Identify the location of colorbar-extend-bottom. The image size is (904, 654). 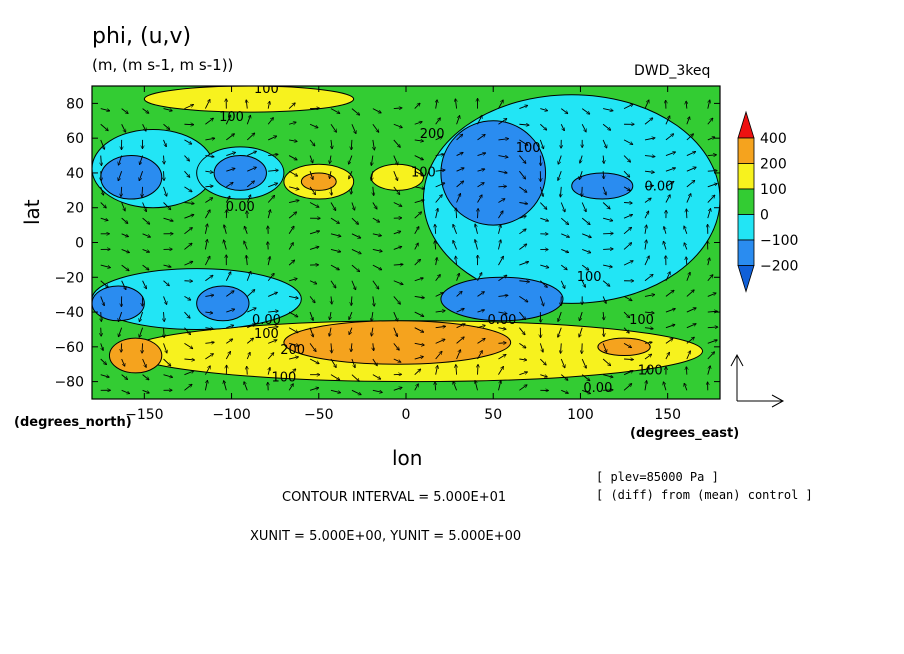
(746, 279).